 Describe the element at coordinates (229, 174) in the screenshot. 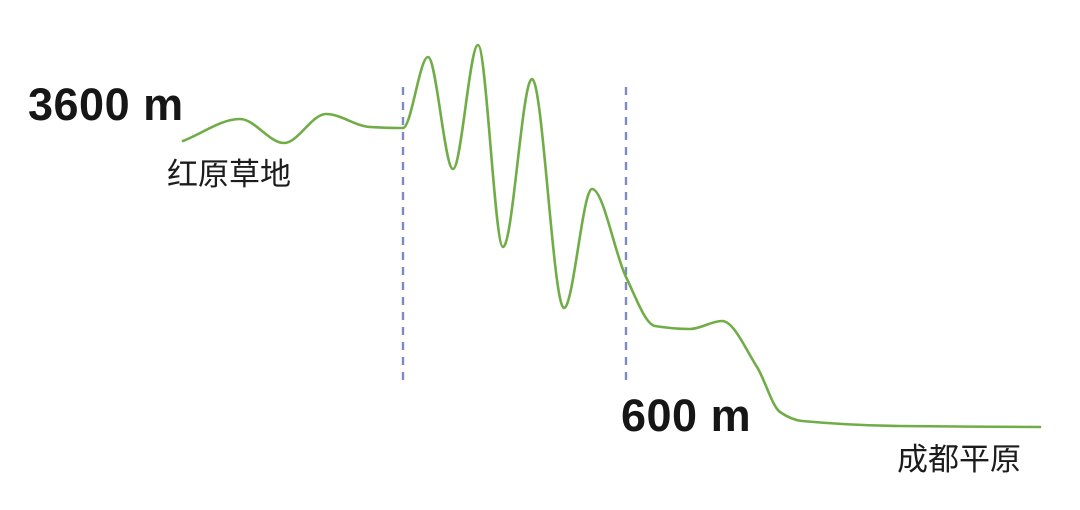

I see `region-label-hongyuan-grassland: 红原草地` at that location.